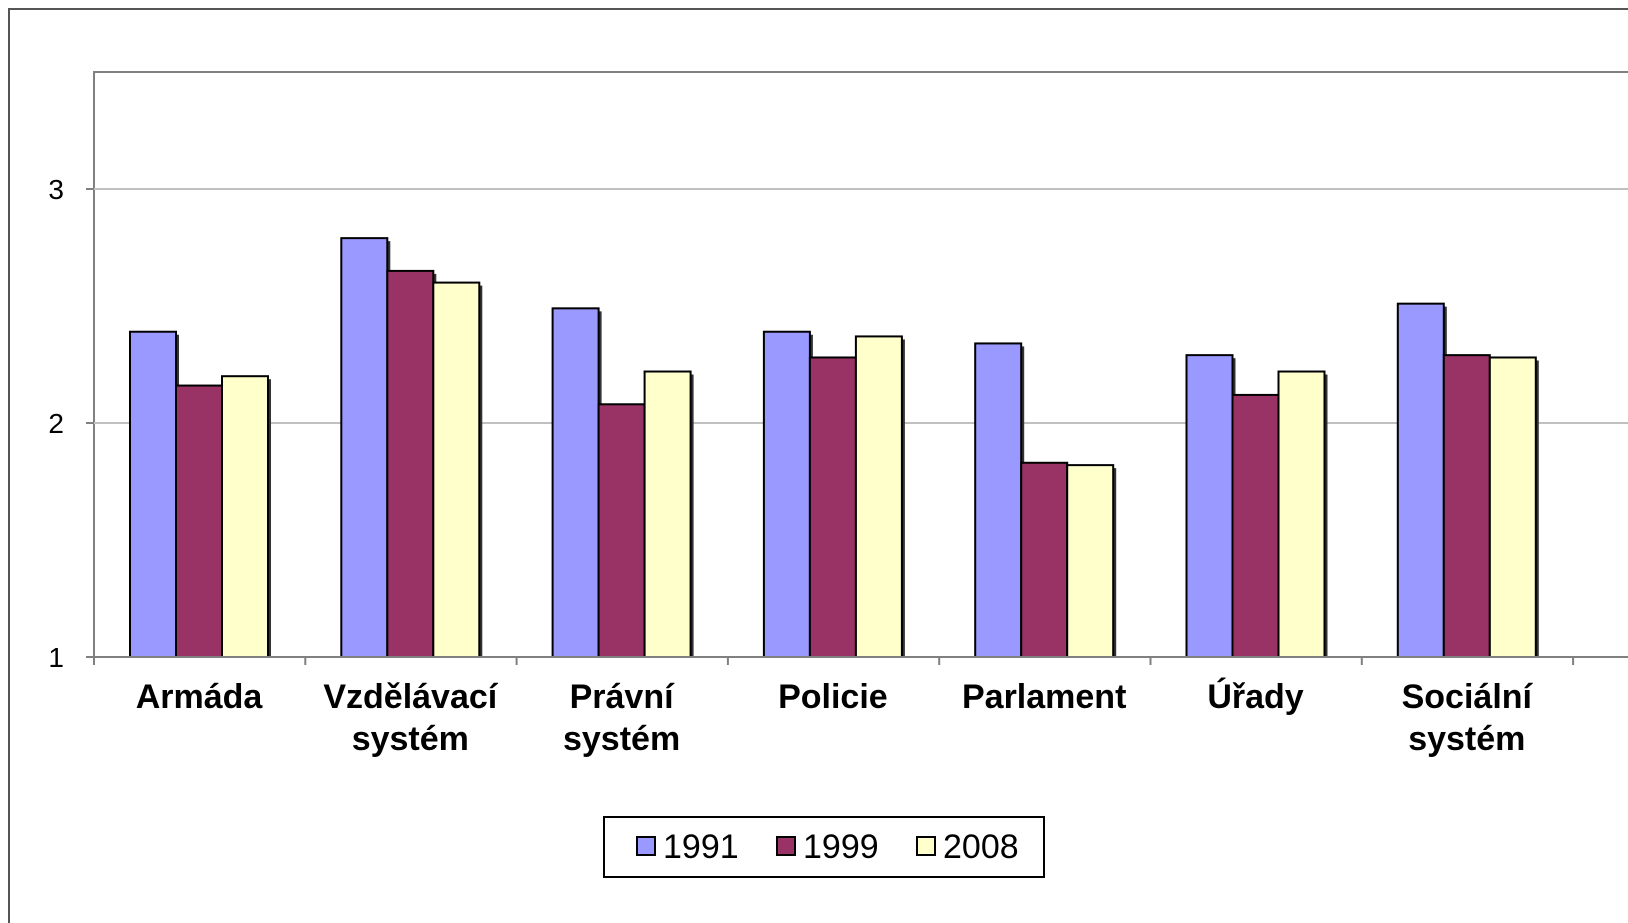 The image size is (1628, 923). I want to click on category-label-line: Úřady, so click(1255, 697).